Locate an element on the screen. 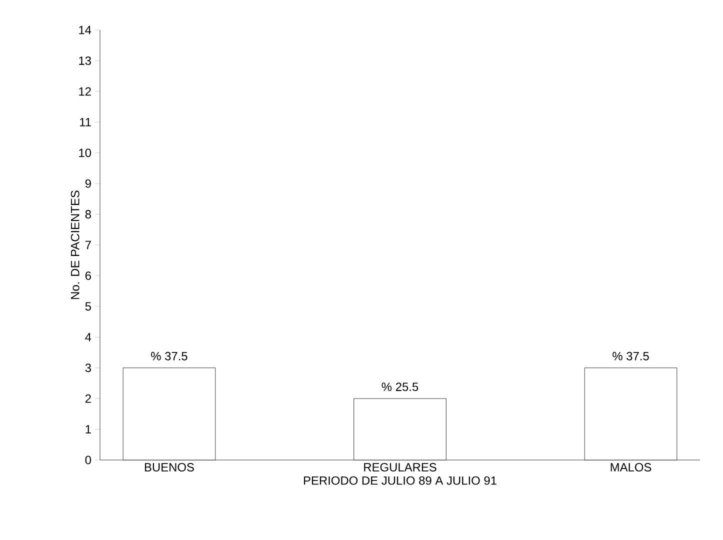  y-tick-label: 14 is located at coordinates (85, 30).